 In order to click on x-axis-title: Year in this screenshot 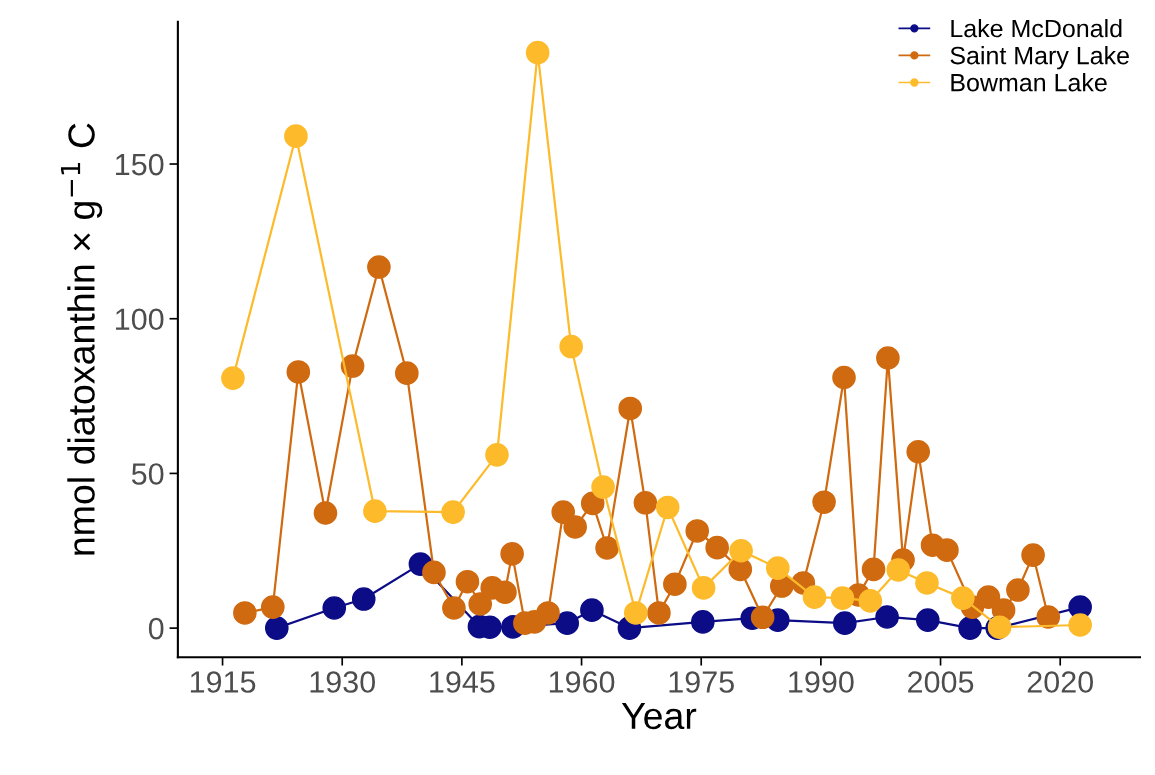, I will do `click(659, 716)`.